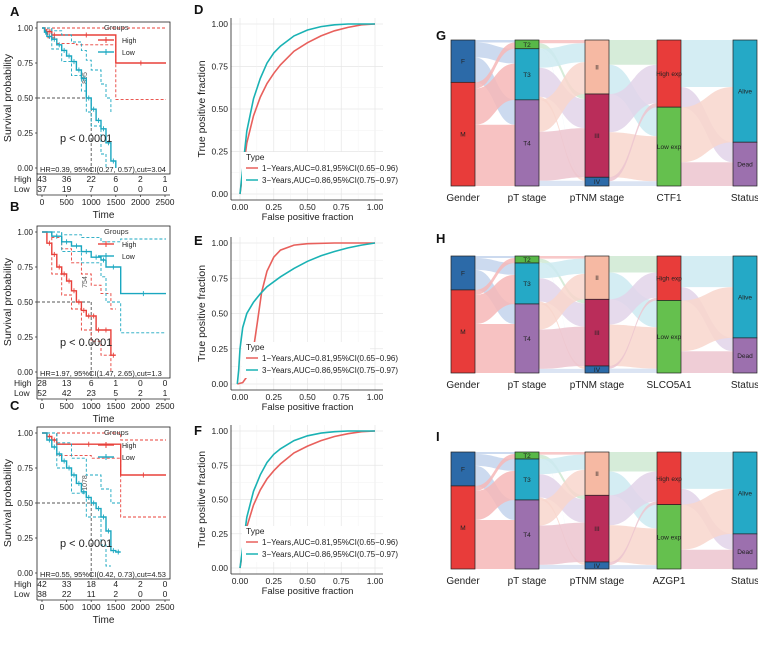 This screenshot has width=758, height=661. Describe the element at coordinates (22, 393) in the screenshot. I see `risk-row-label: Low` at that location.